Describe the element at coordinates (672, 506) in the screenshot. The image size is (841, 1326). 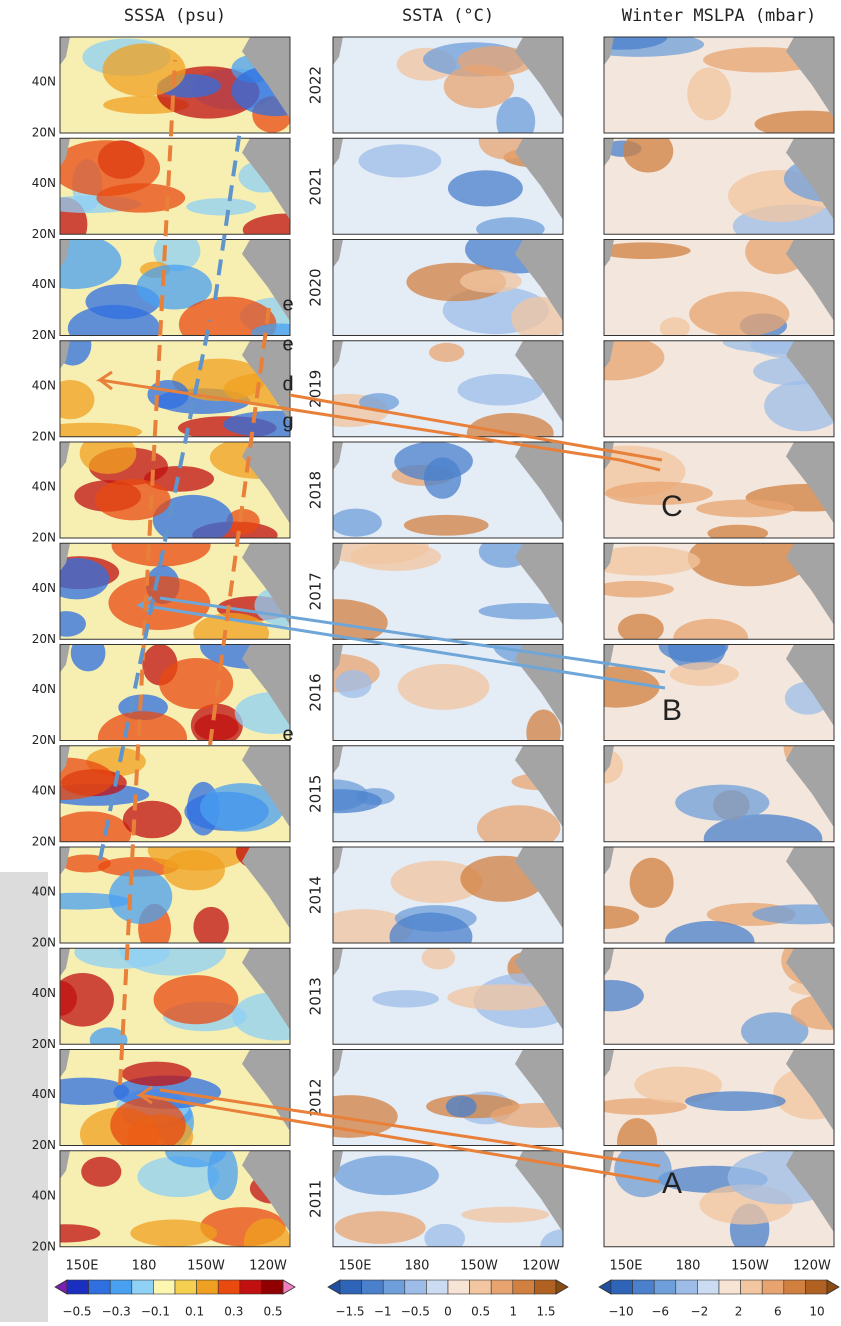
I see `annotation: C` at that location.